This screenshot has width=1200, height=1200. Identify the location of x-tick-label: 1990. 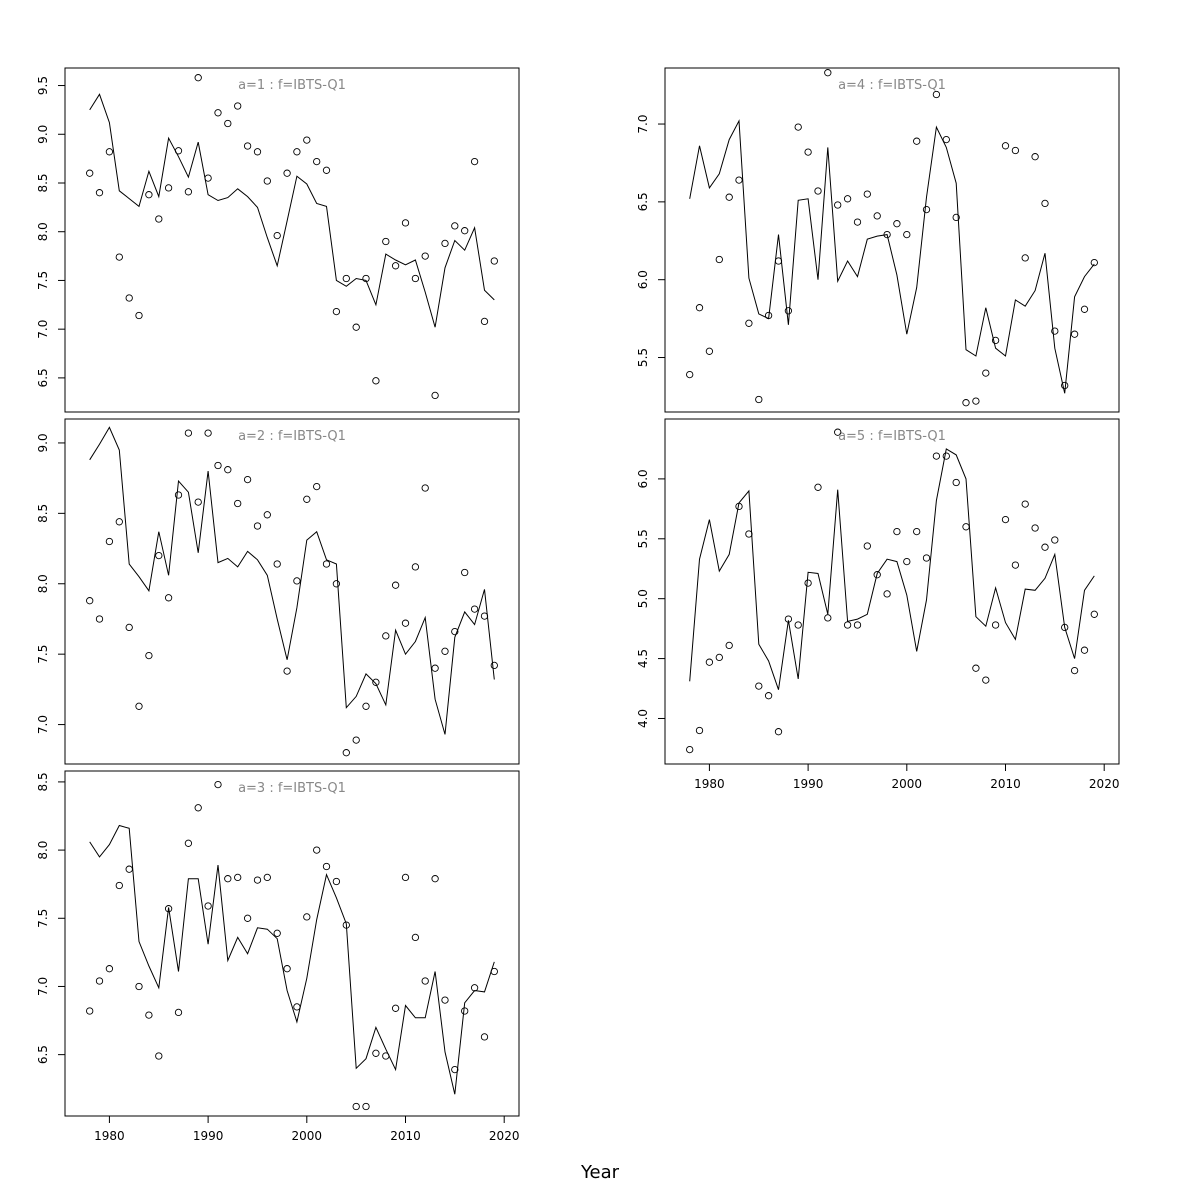
(208, 1136).